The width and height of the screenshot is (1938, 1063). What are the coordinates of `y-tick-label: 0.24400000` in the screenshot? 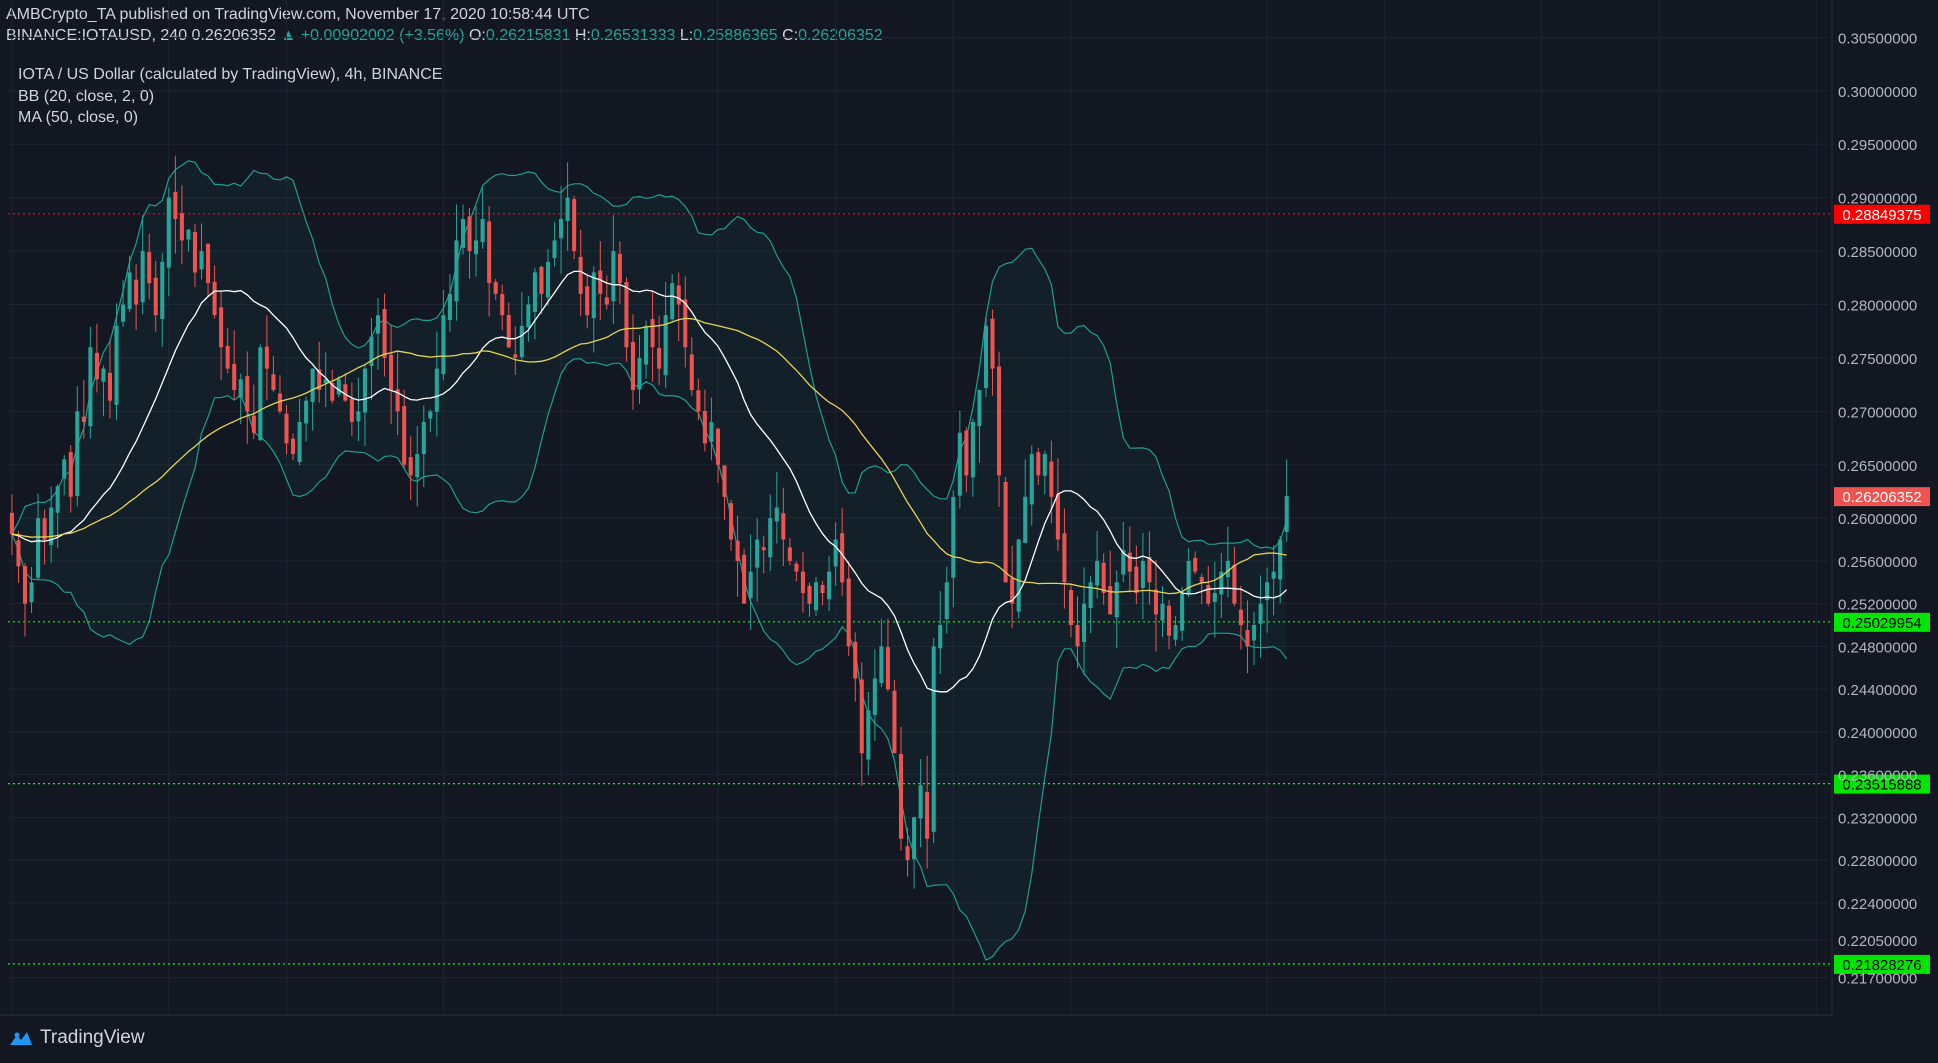 It's located at (1877, 690).